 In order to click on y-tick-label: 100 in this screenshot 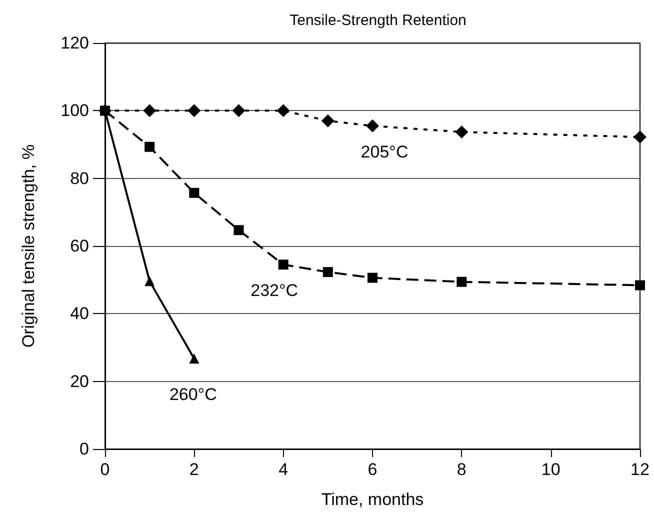, I will do `click(74, 110)`.